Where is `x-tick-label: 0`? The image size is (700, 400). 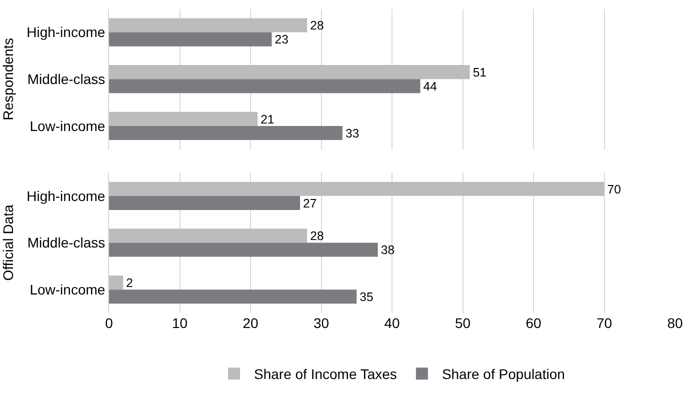
x-tick-label: 0 is located at coordinates (109, 323).